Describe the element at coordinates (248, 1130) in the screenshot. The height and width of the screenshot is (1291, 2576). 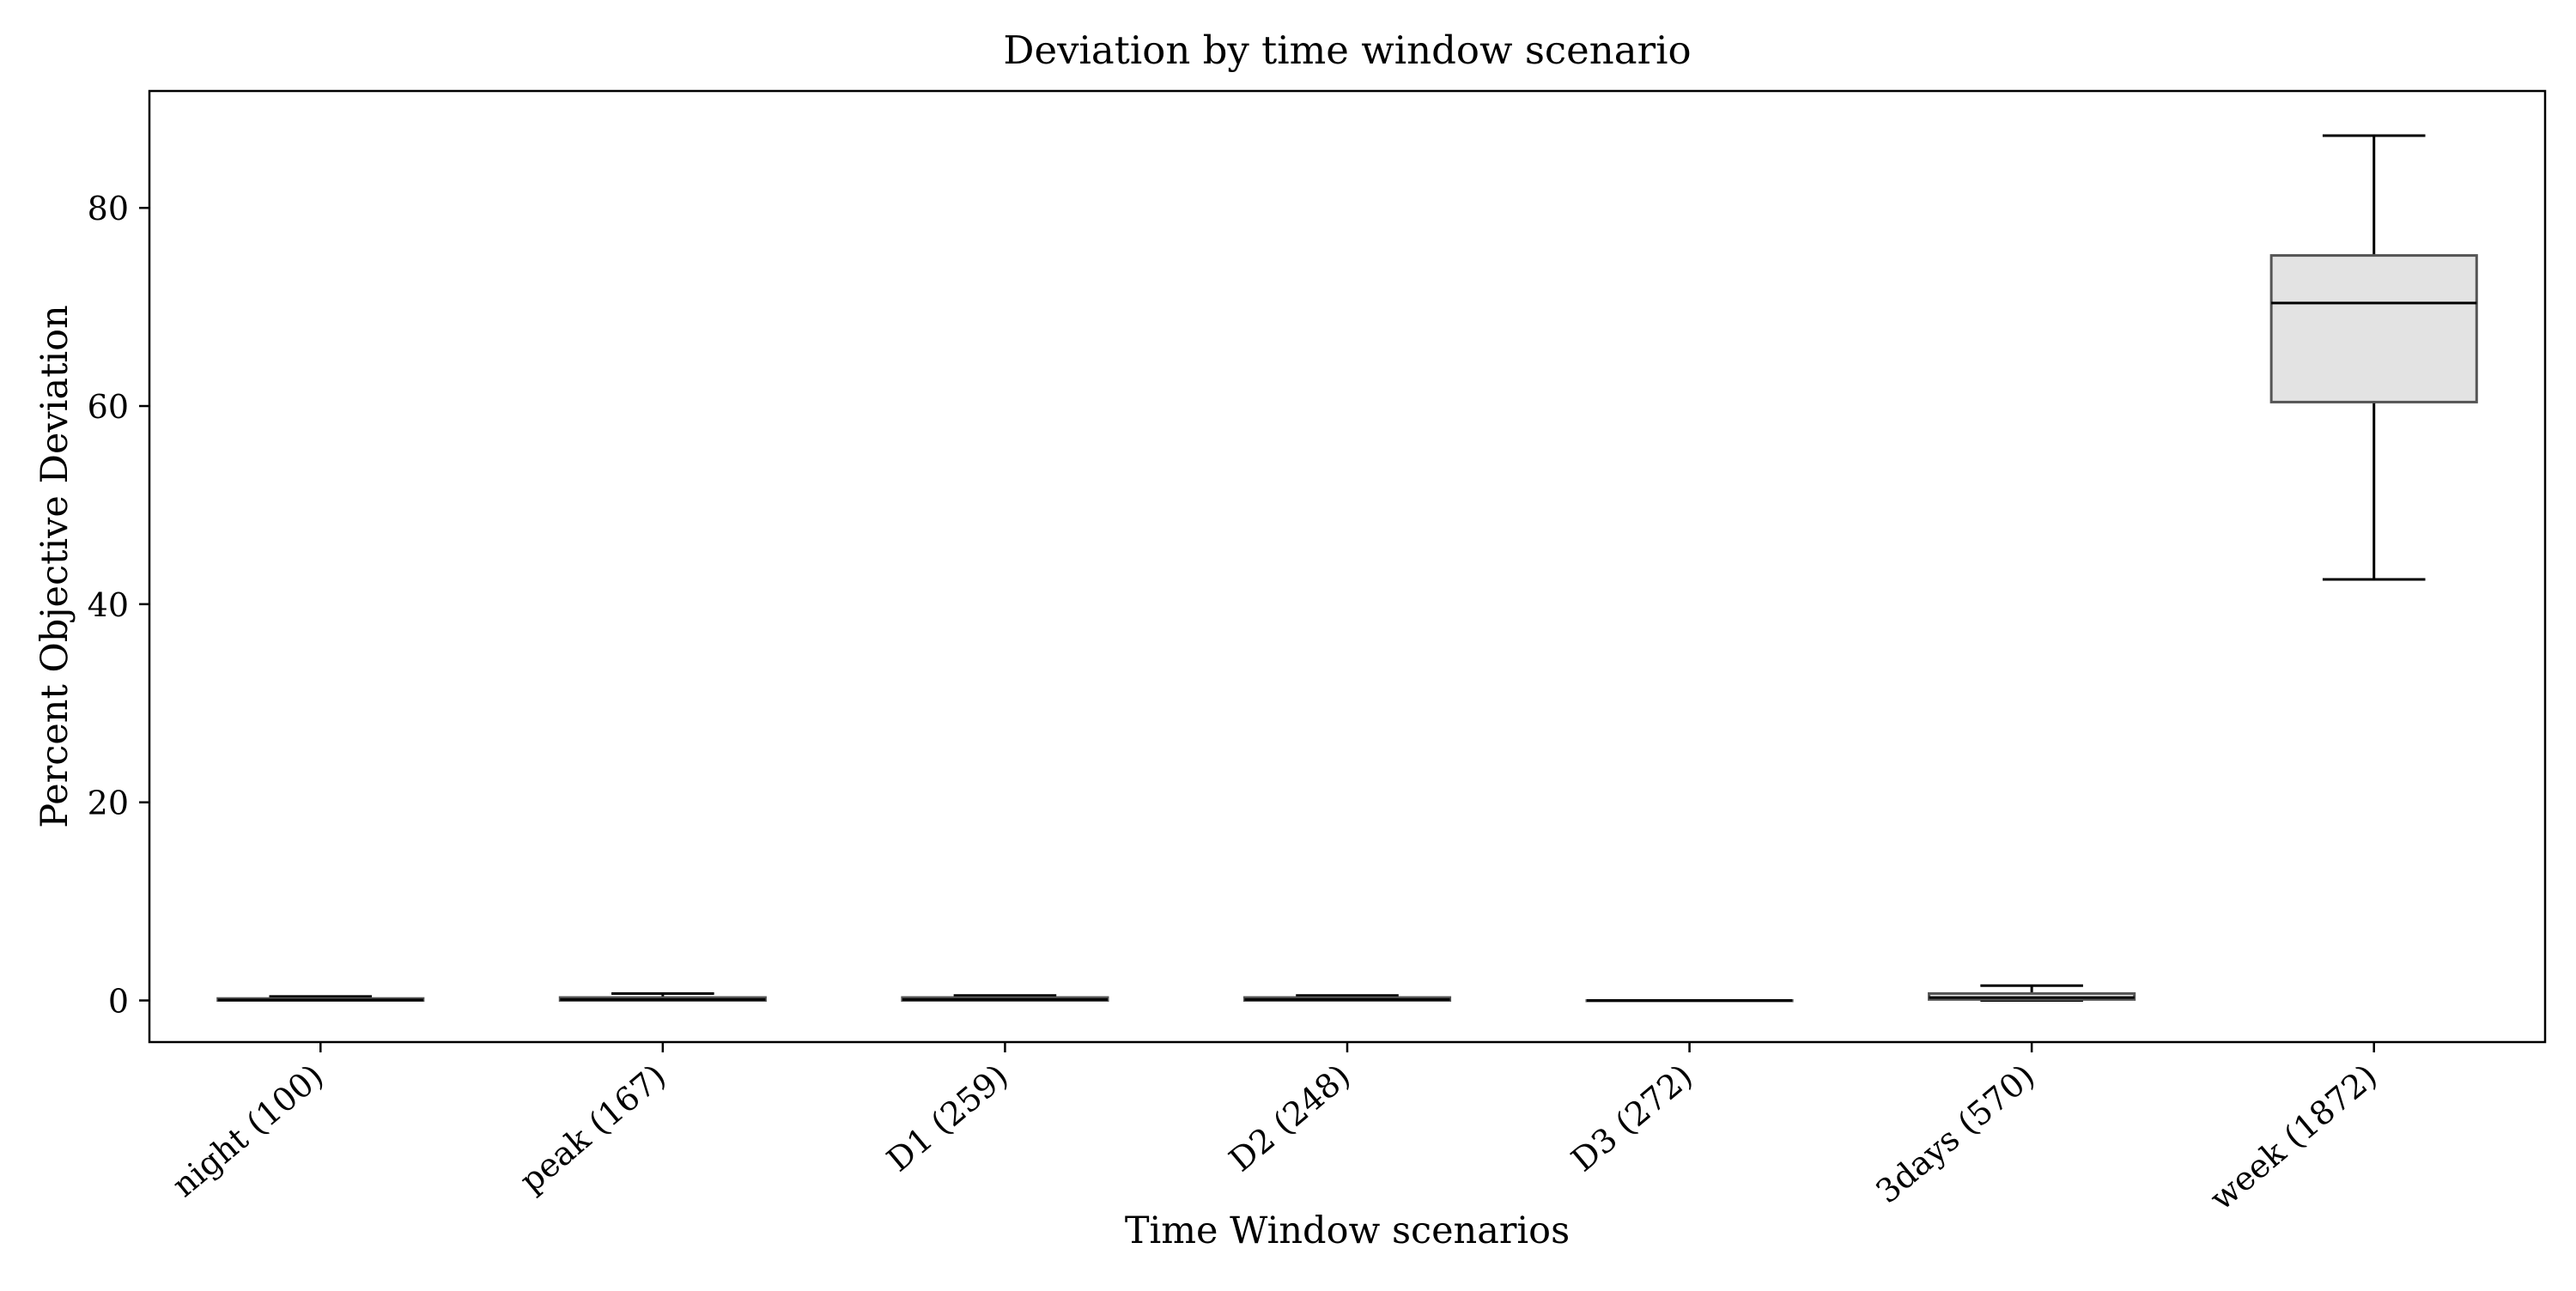
I see `x-tick-label: night (100)` at that location.